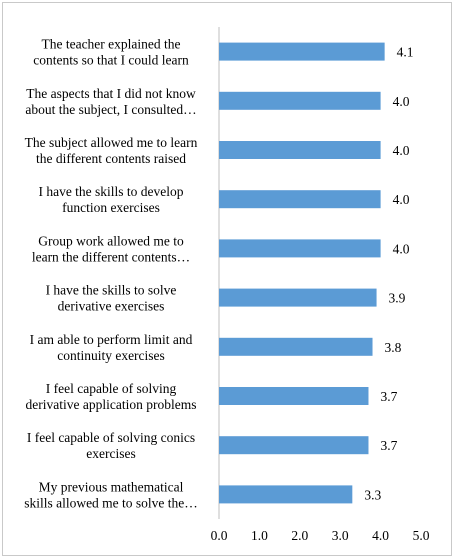 The width and height of the screenshot is (456, 560). I want to click on category-label: exercises, so click(110, 453).